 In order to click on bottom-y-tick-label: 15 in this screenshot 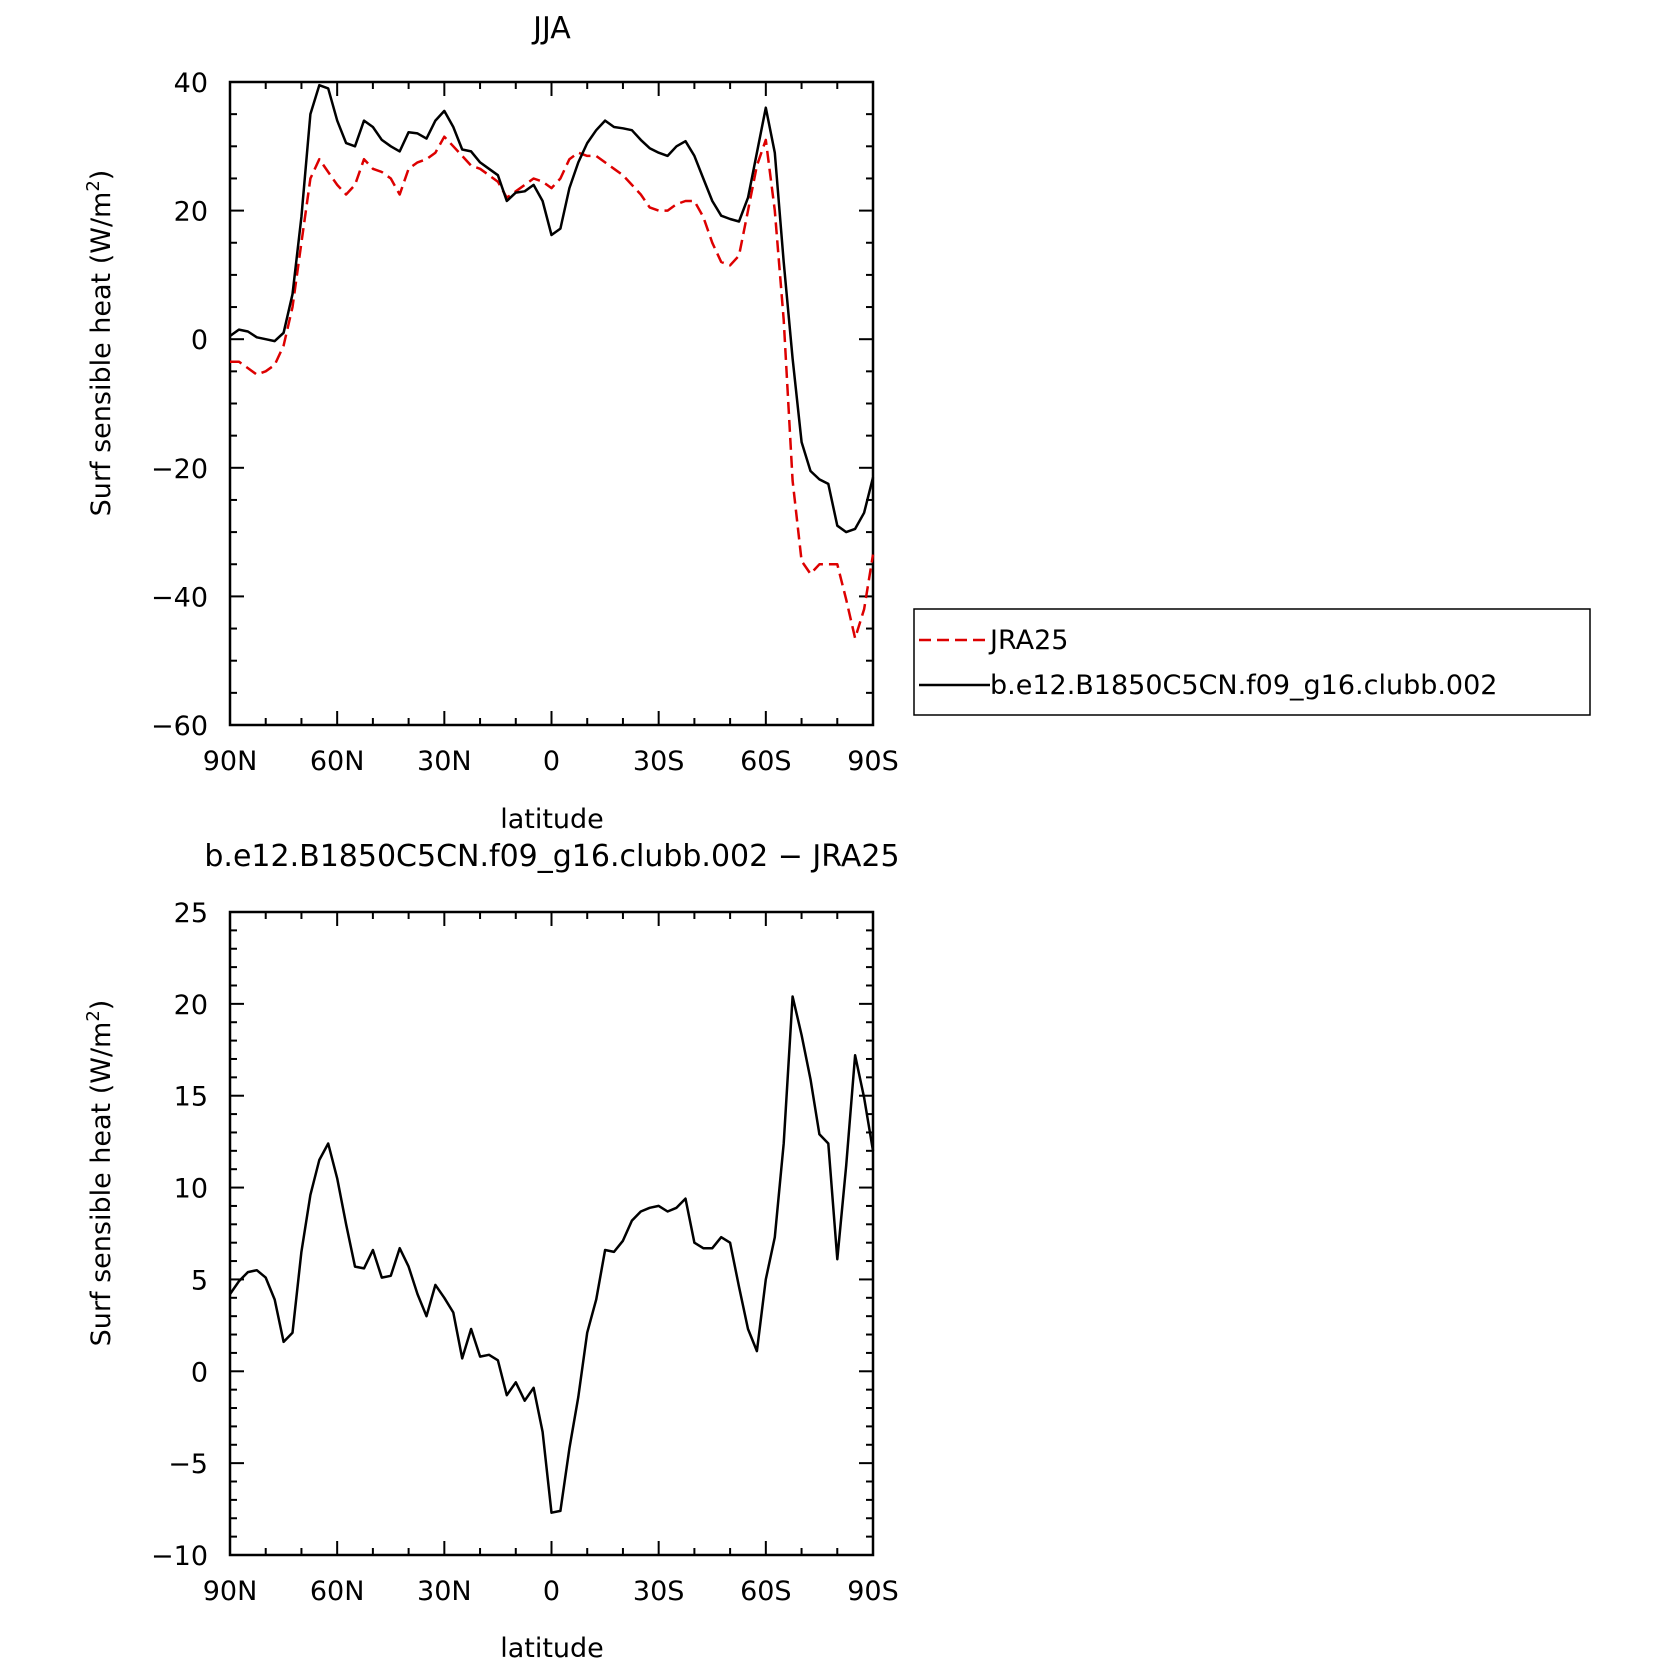, I will do `click(191, 1097)`.